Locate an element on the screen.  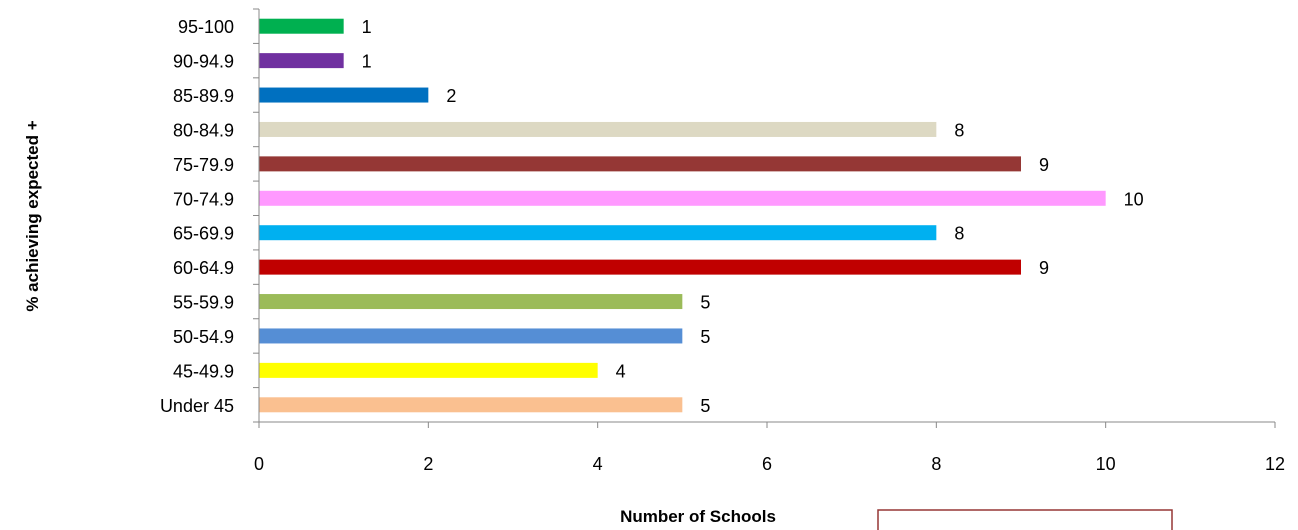
data-label: 4 is located at coordinates (621, 371).